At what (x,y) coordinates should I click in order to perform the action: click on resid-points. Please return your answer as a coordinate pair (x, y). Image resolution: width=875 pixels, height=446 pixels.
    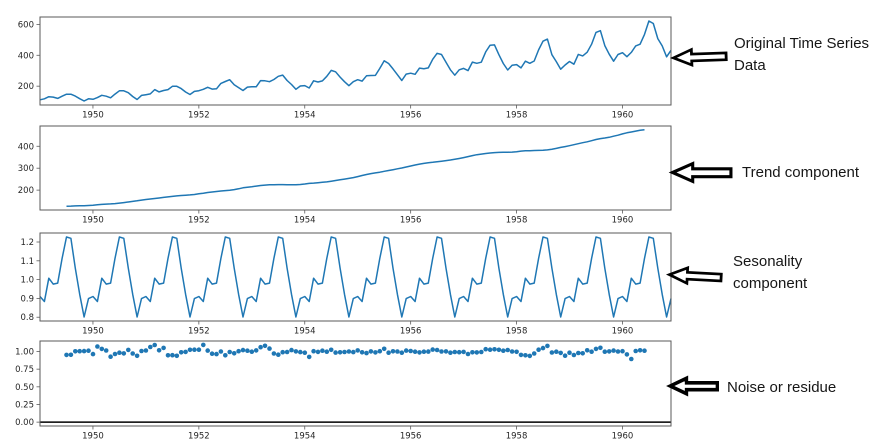
    Looking at the image, I should click on (355, 352).